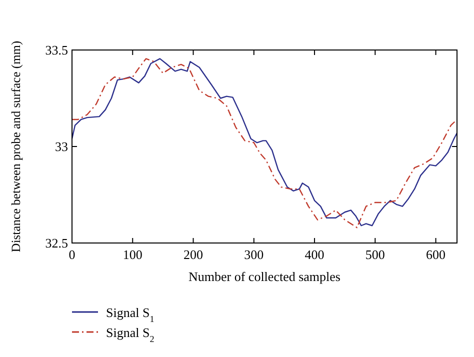 This screenshot has width=474, height=357. Describe the element at coordinates (314, 254) in the screenshot. I see `x-tick-label: 400` at that location.